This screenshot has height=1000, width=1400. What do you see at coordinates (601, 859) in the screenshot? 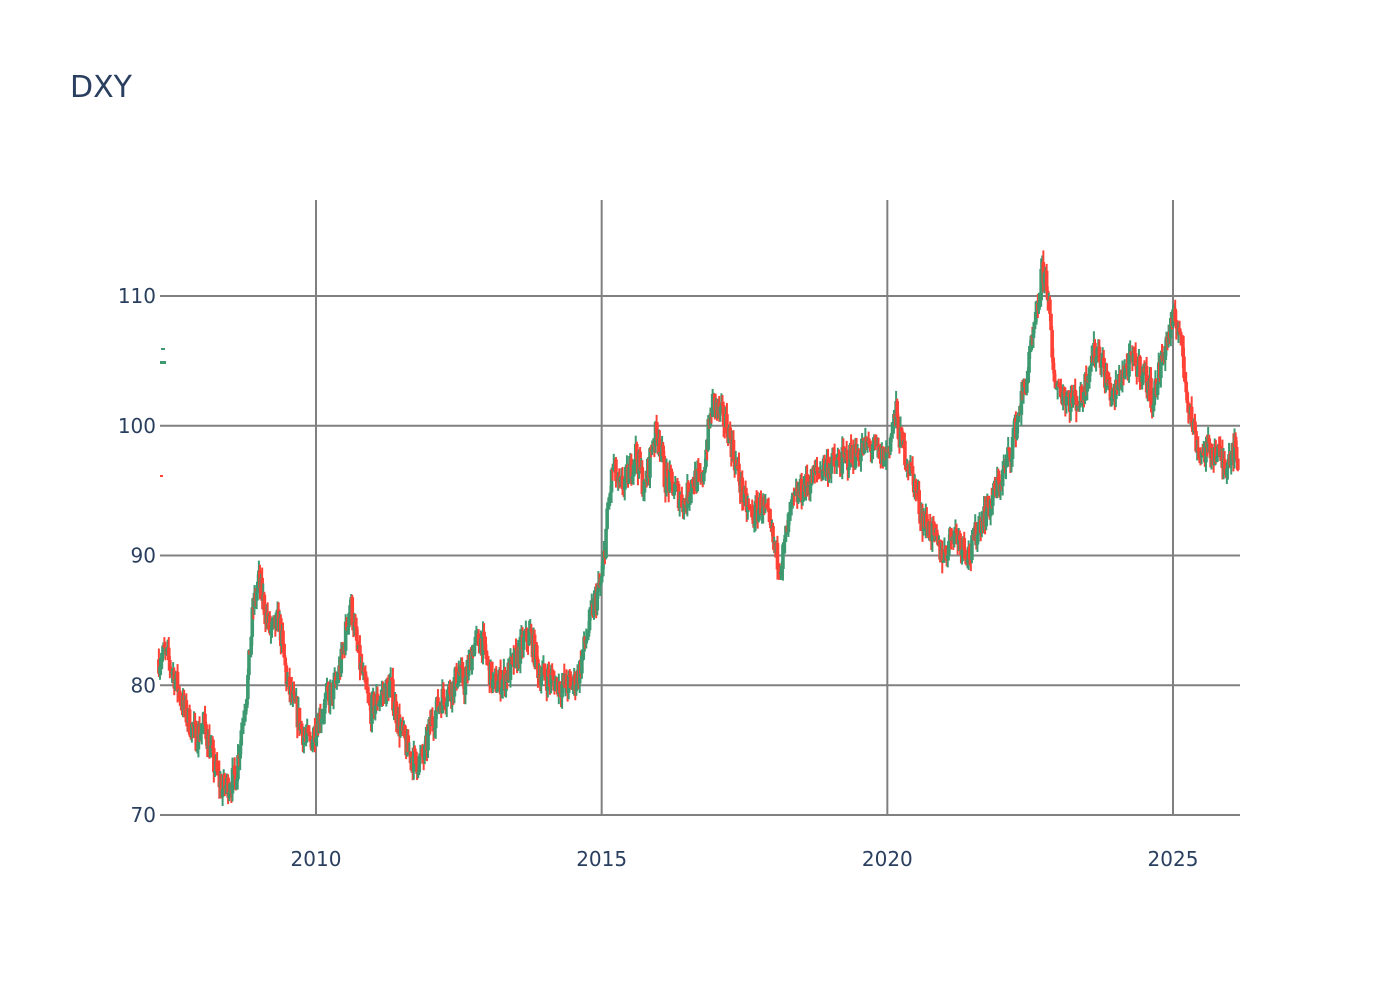
I see `x-tick-label: 2015` at bounding box center [601, 859].